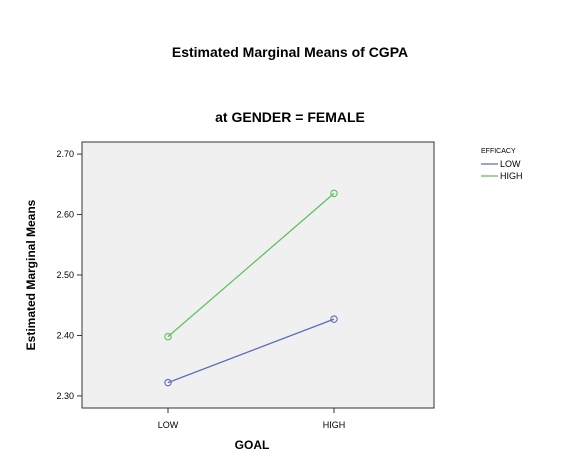 The image size is (580, 464). Describe the element at coordinates (252, 419) in the screenshot. I see `x-axis: LOW HIGH` at that location.